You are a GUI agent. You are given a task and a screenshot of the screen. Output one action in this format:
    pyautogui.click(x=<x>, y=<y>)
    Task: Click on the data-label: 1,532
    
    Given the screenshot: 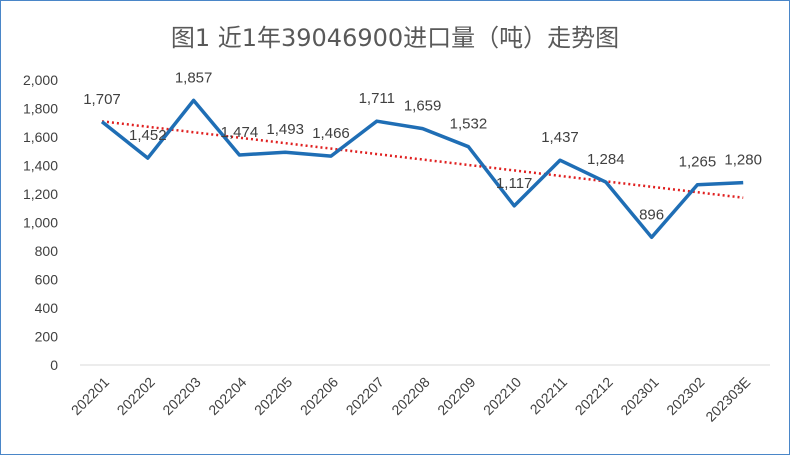 What is the action you would take?
    pyautogui.click(x=469, y=124)
    